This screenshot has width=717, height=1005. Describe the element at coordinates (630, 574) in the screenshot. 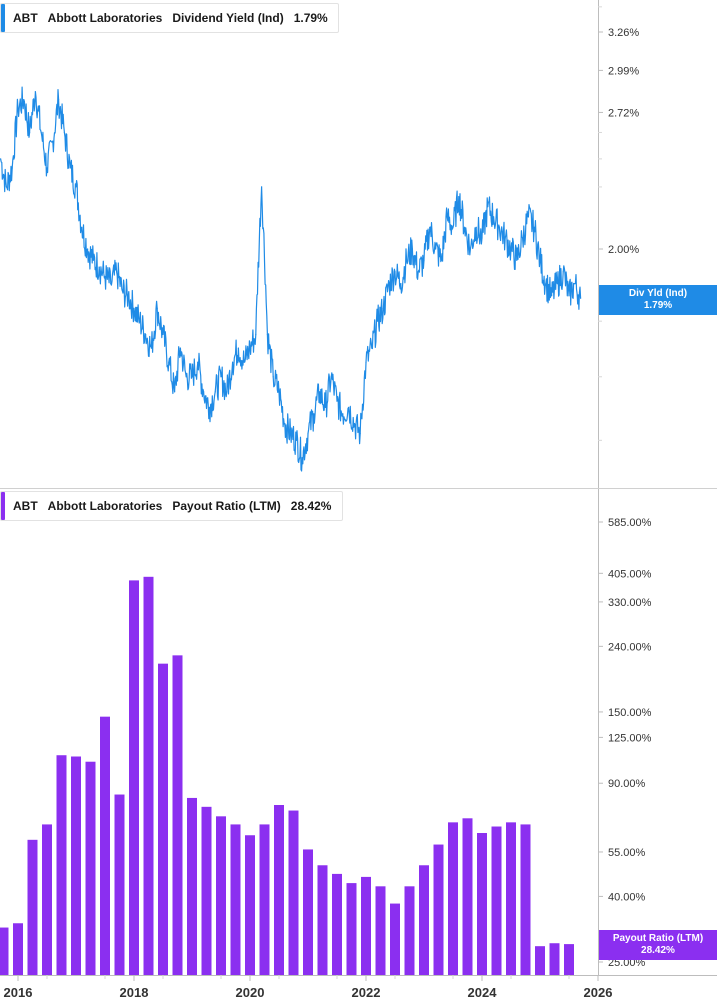

I see `payout-y-tick-label: 405.00%` at that location.